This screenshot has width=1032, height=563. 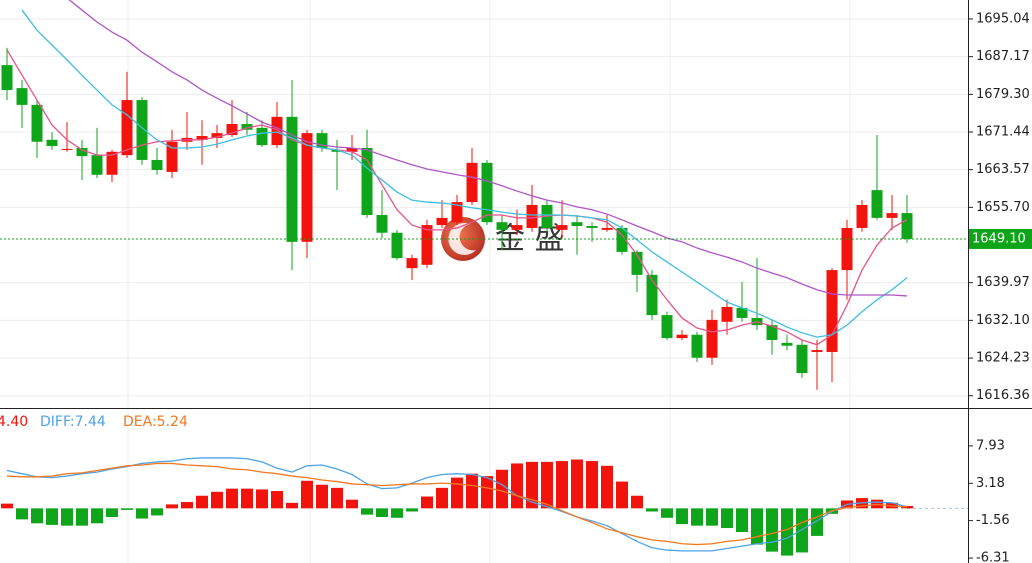 What do you see at coordinates (1003, 282) in the screenshot?
I see `y-tick-label: 1639.97` at bounding box center [1003, 282].